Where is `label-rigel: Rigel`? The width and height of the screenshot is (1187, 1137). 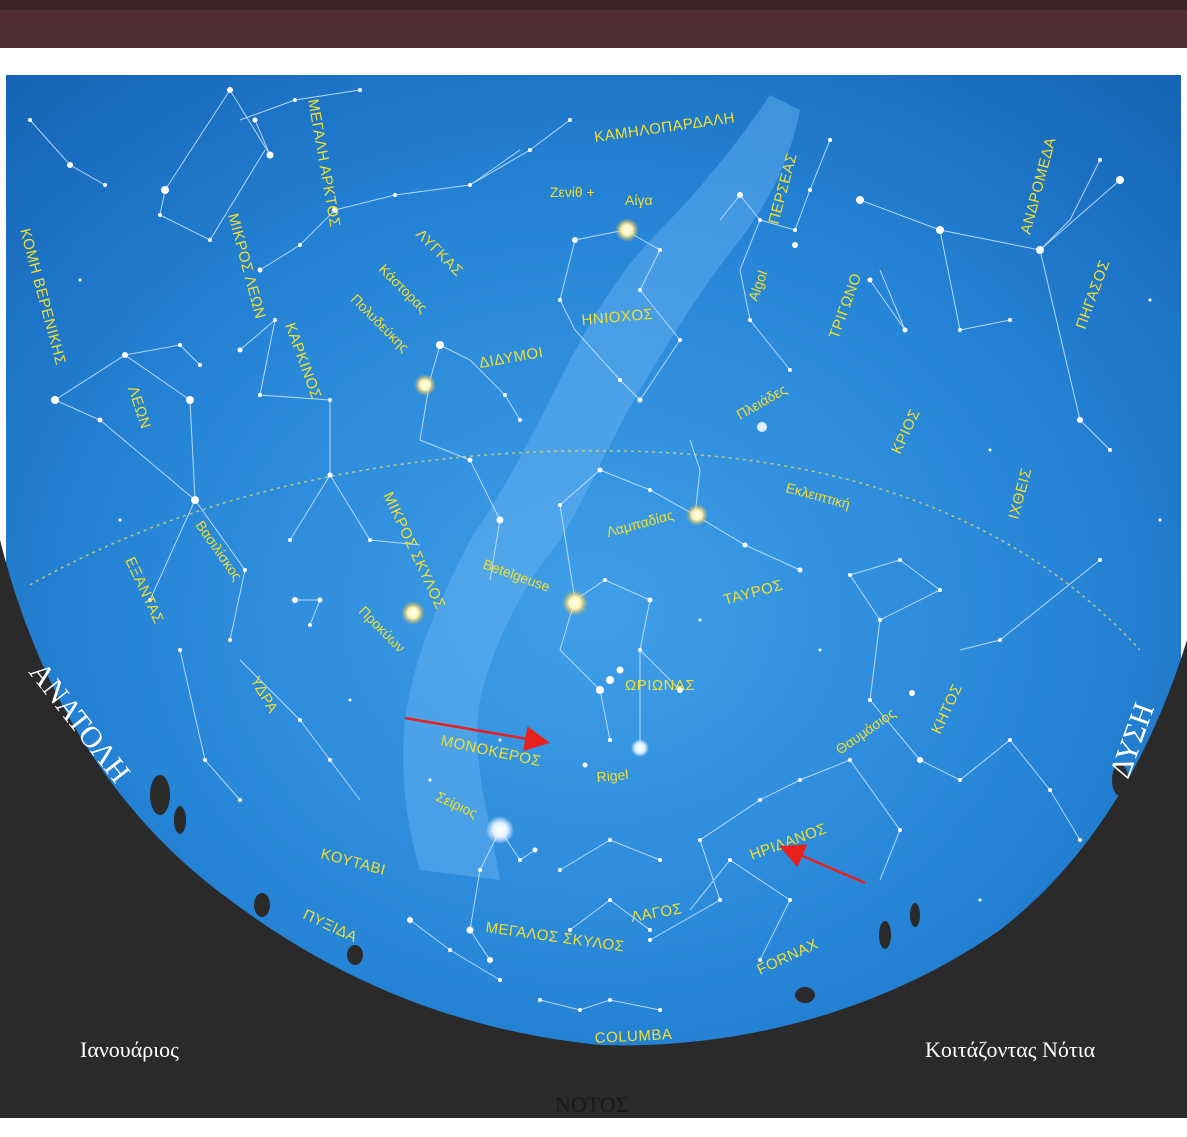 label-rigel: Rigel is located at coordinates (612, 775).